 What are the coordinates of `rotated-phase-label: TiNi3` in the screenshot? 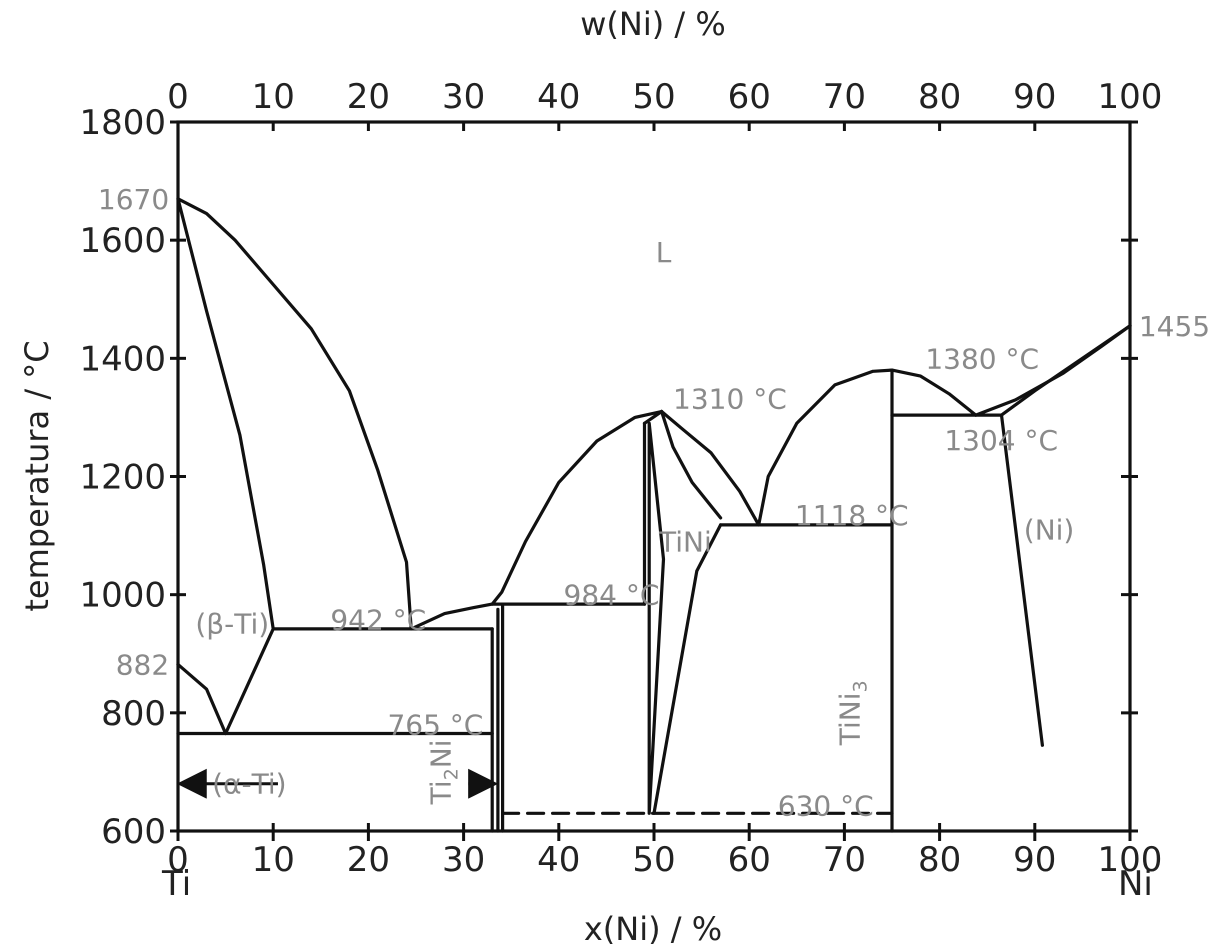 It's located at (853, 713).